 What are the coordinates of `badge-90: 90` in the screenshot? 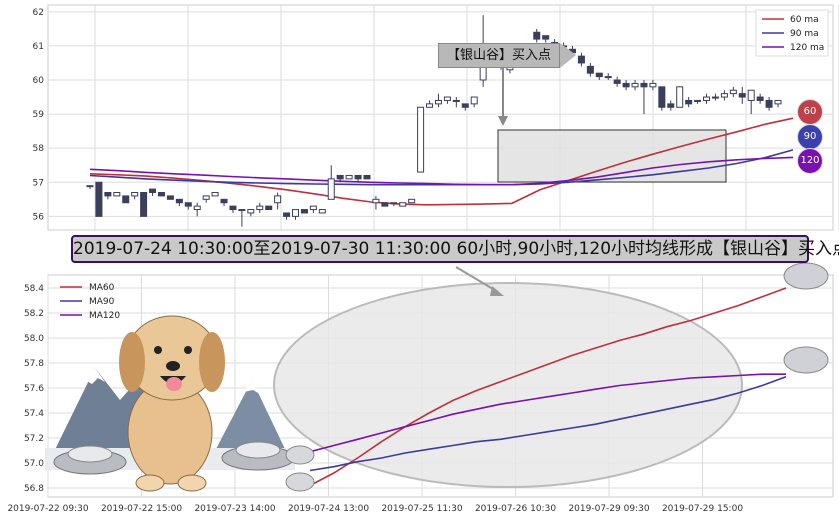 It's located at (810, 137).